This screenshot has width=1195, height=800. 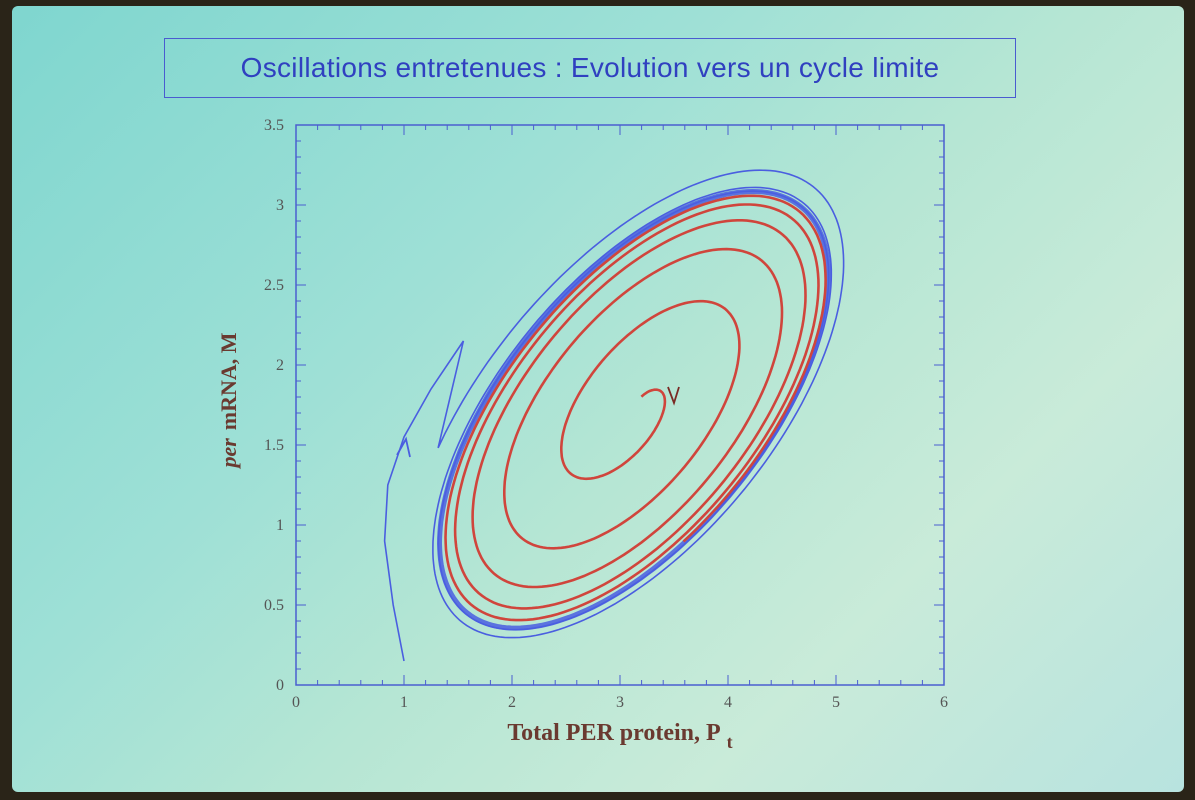 I want to click on y-tick-label: 2, so click(x=280, y=365).